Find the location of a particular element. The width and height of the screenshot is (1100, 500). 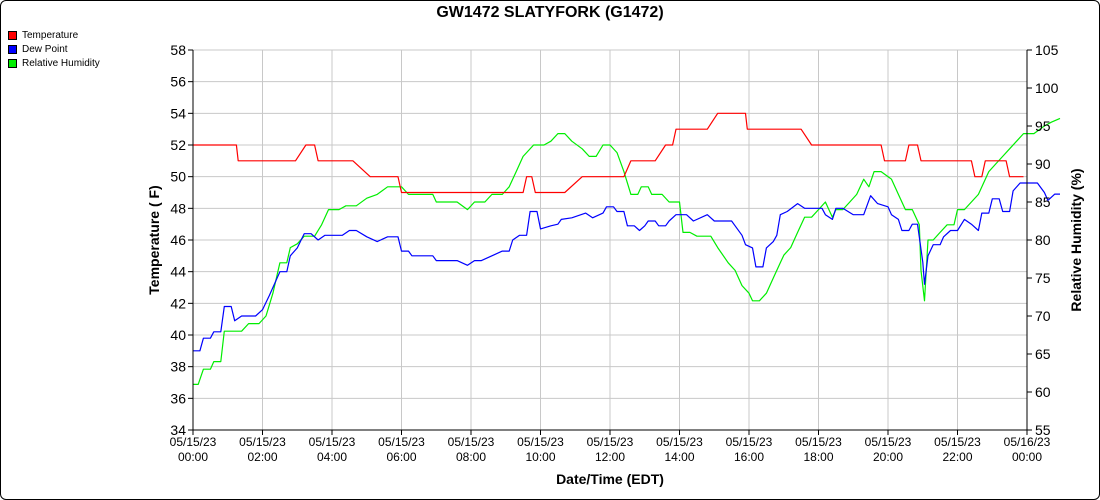

y2-axis-label: Relative Humidity (%) is located at coordinates (1076, 239).